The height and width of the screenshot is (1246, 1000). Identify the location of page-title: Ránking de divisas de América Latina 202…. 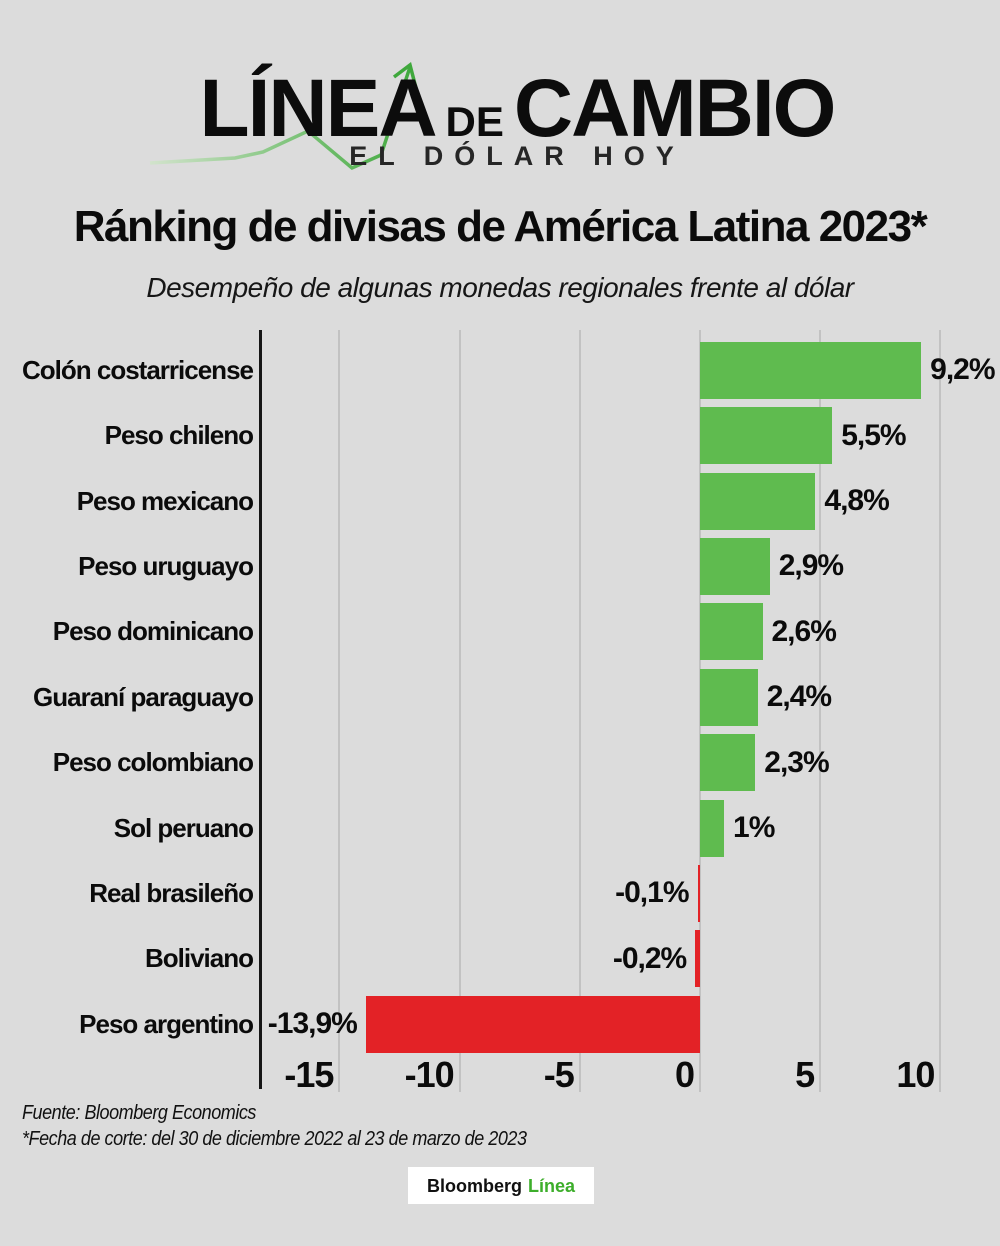
(500, 226).